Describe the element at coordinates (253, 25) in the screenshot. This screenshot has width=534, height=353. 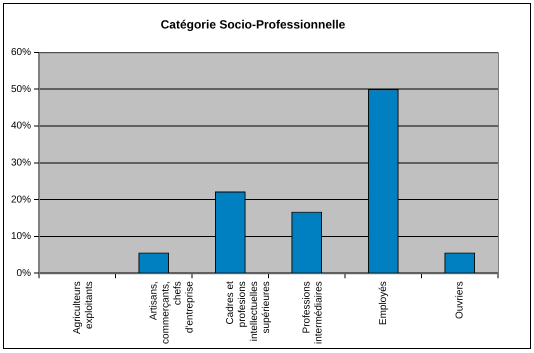
I see `chart-title: Catégorie Socio-Professionnelle` at that location.